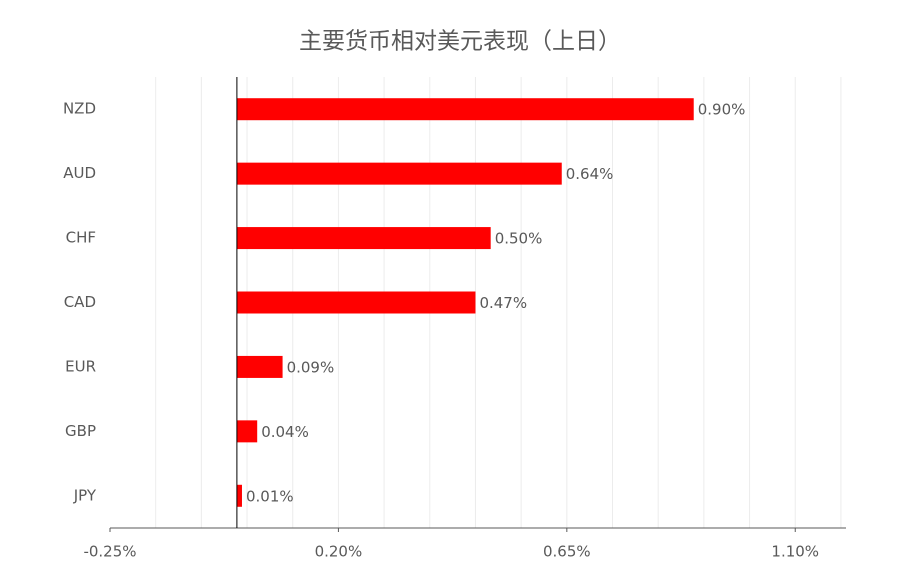 The image size is (898, 584). Describe the element at coordinates (285, 432) in the screenshot. I see `data-label: 0.04%` at that location.